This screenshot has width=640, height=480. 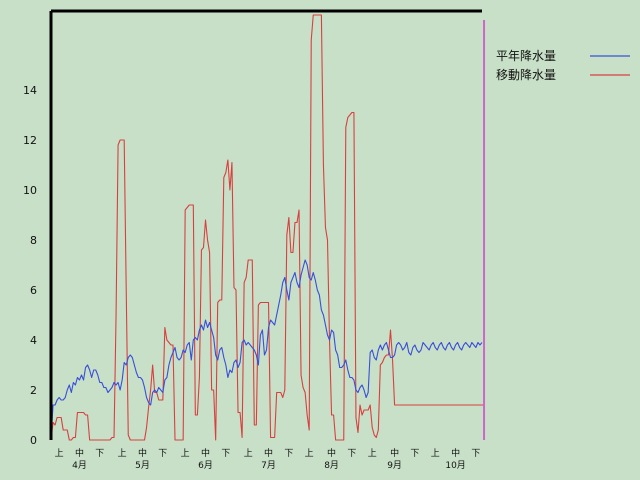 I want to click on y-tick-label: 0, so click(x=33, y=440).